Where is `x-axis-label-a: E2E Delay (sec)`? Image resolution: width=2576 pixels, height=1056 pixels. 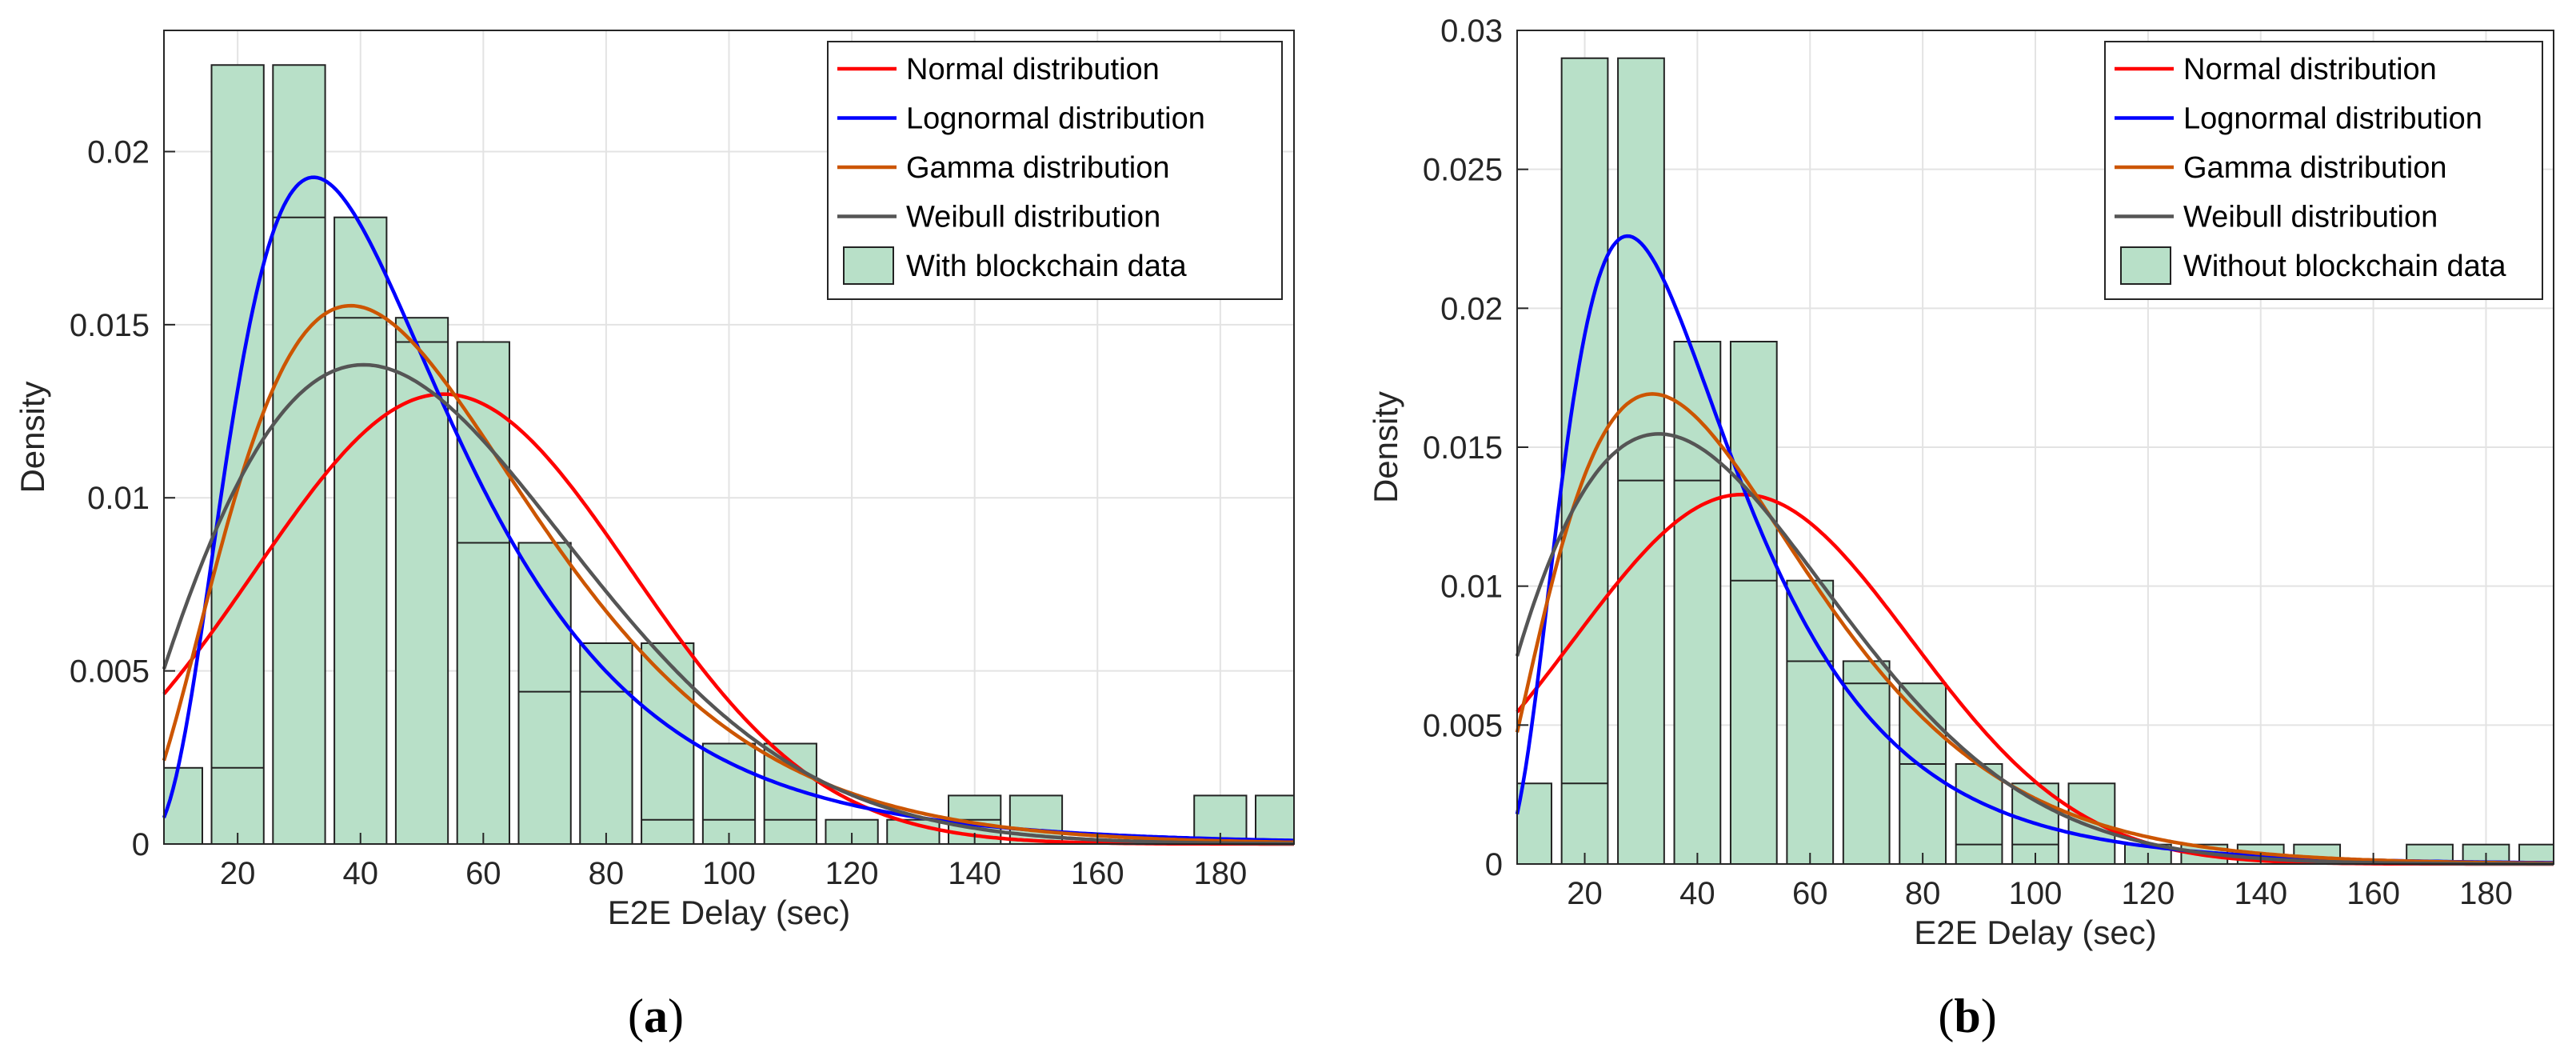
x-axis-label-a: E2E Delay (sec) is located at coordinates (729, 912).